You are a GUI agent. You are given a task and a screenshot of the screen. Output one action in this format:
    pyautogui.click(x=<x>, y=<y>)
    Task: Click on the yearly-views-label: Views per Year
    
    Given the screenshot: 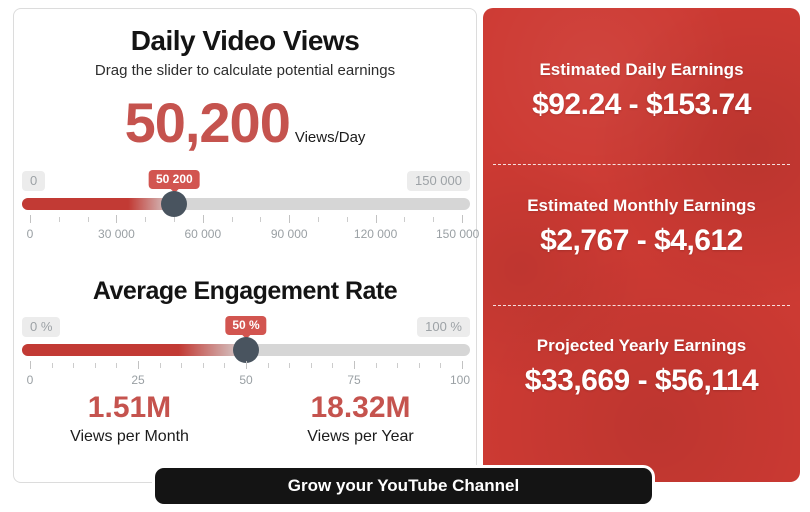 What is the action you would take?
    pyautogui.click(x=360, y=436)
    